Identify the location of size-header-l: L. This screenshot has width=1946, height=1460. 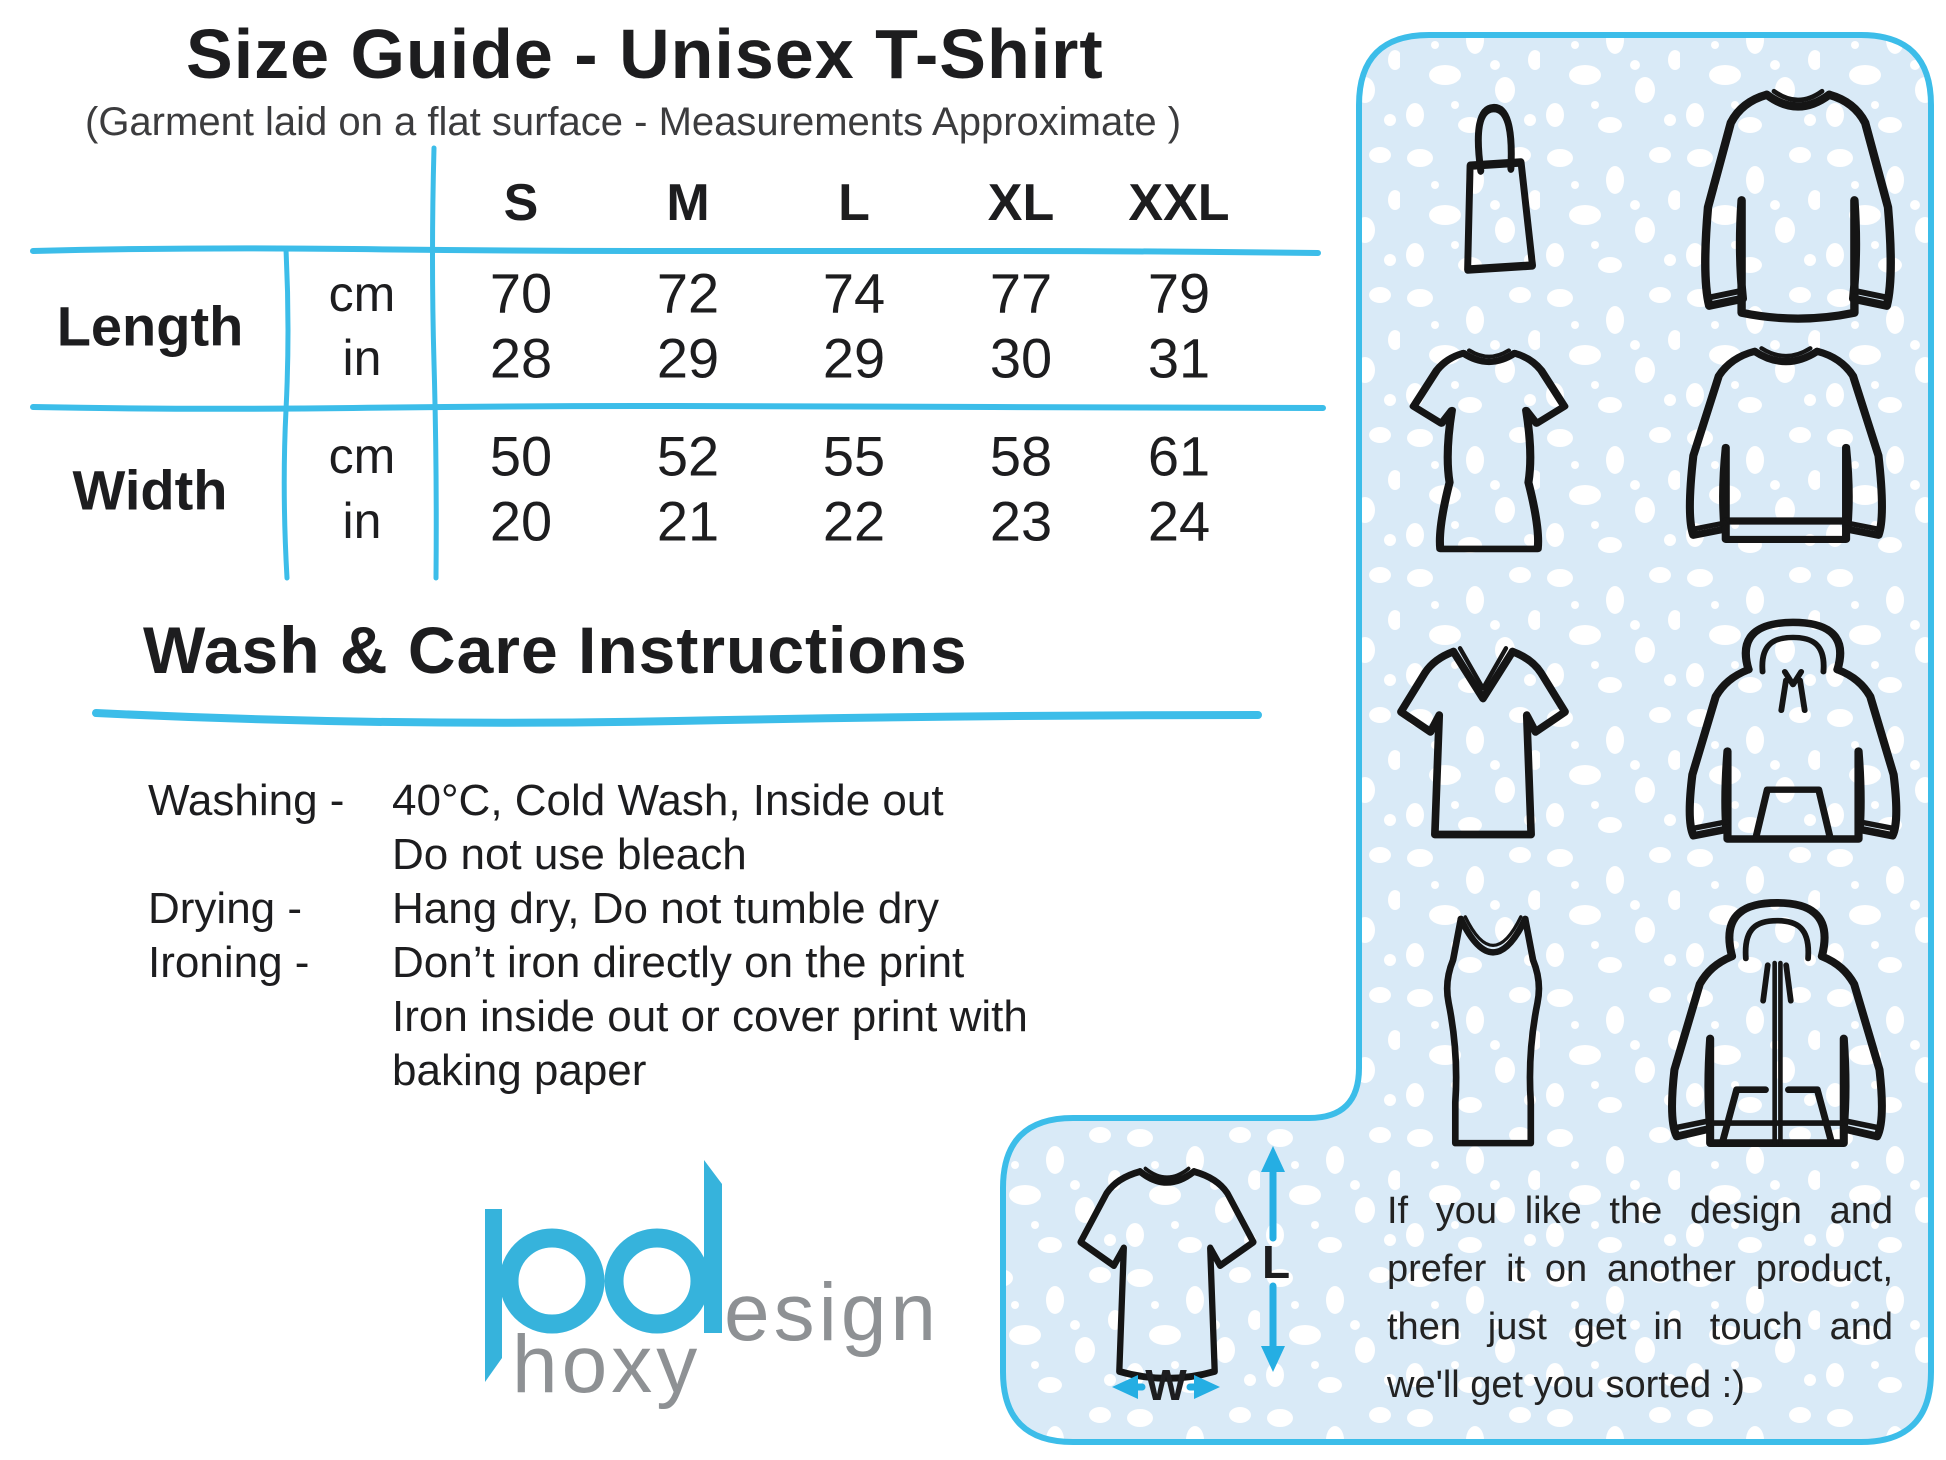
(854, 203).